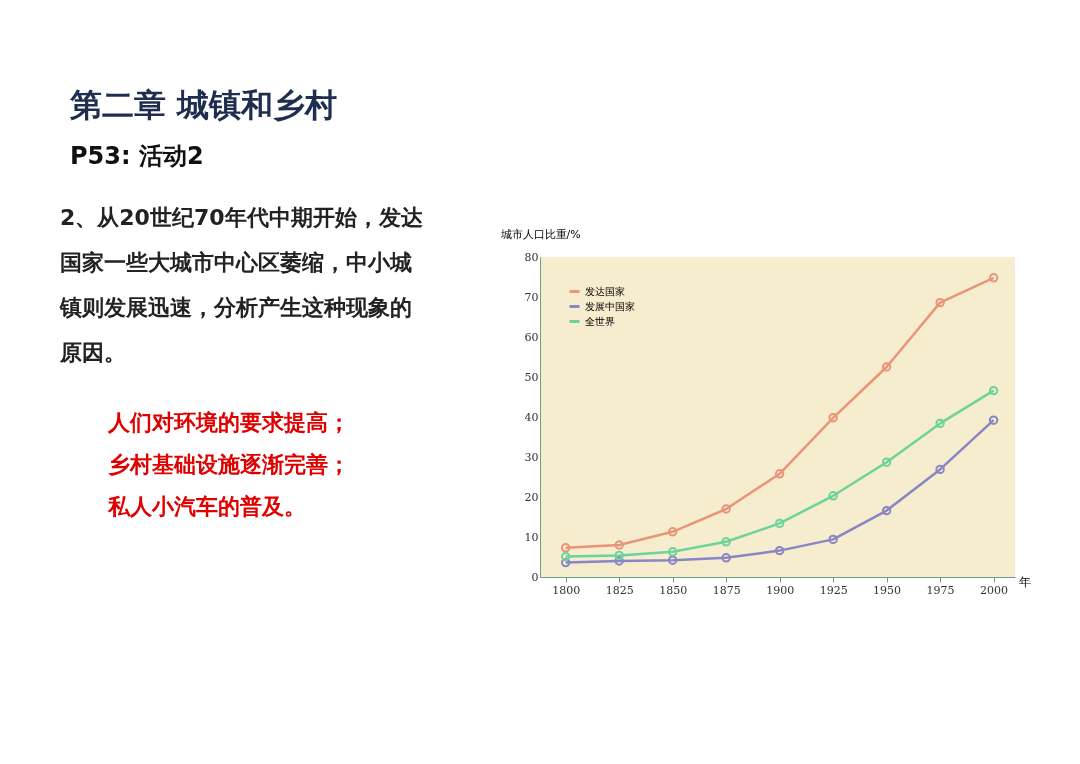 The width and height of the screenshot is (1080, 764). I want to click on y-tick-label: 70, so click(531, 297).